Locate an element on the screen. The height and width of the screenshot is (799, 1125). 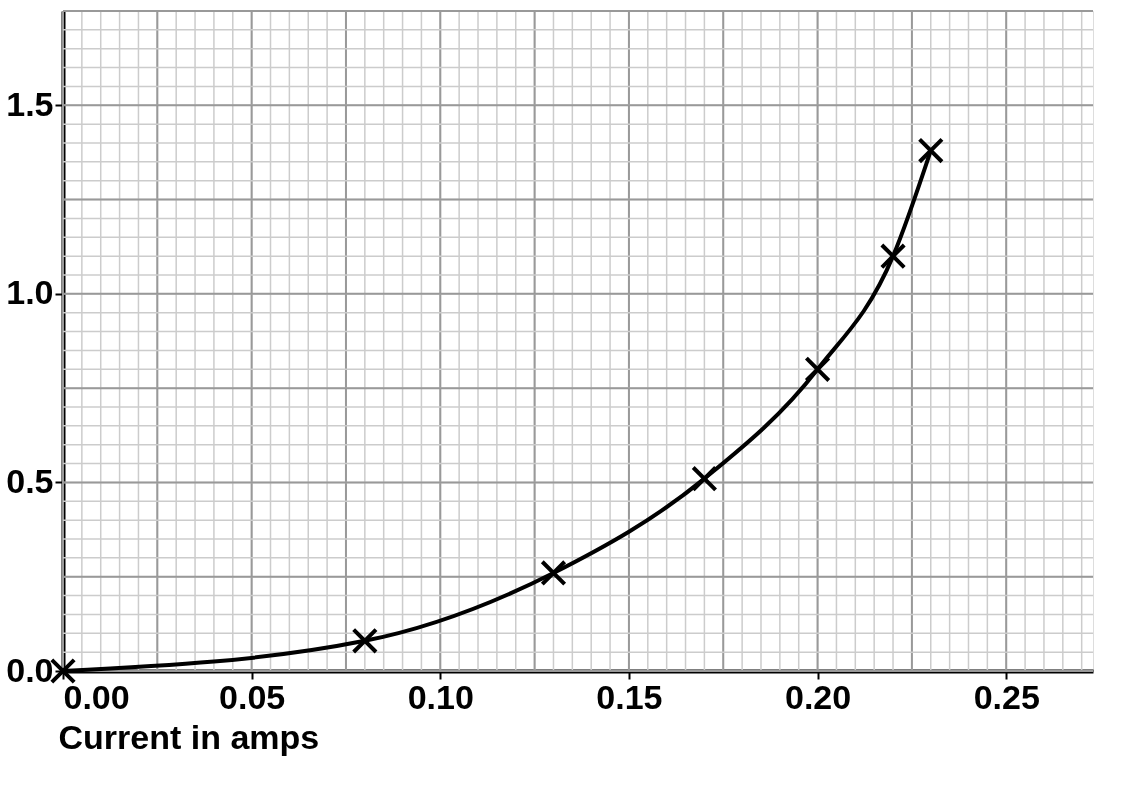
x-tick-label: 0.10 is located at coordinates (440, 696).